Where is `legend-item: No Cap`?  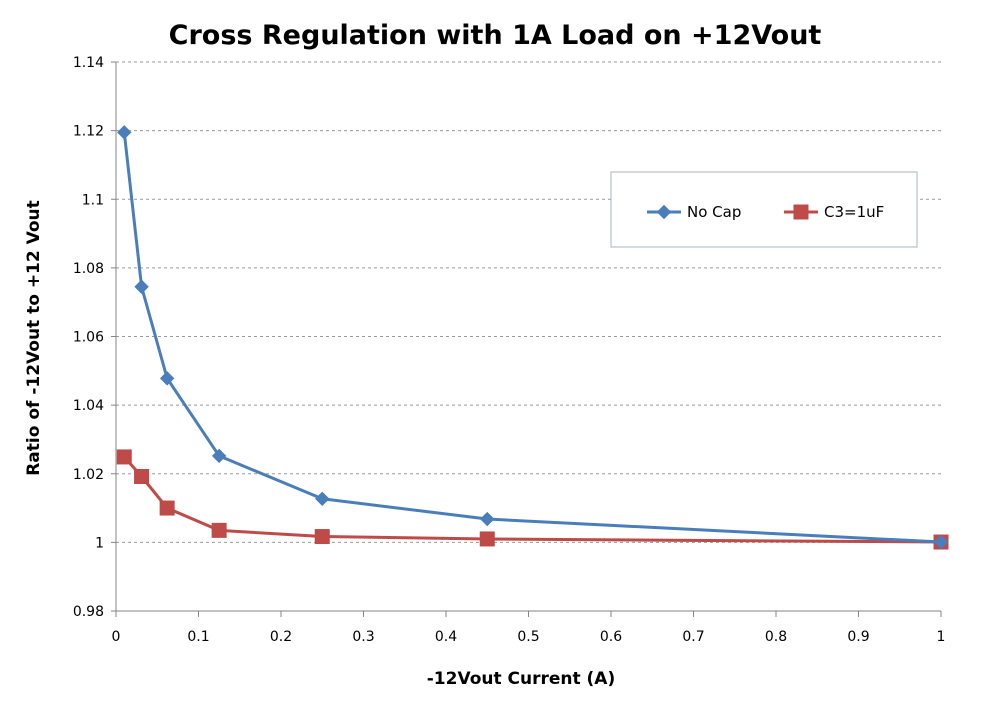
legend-item: No Cap is located at coordinates (694, 212).